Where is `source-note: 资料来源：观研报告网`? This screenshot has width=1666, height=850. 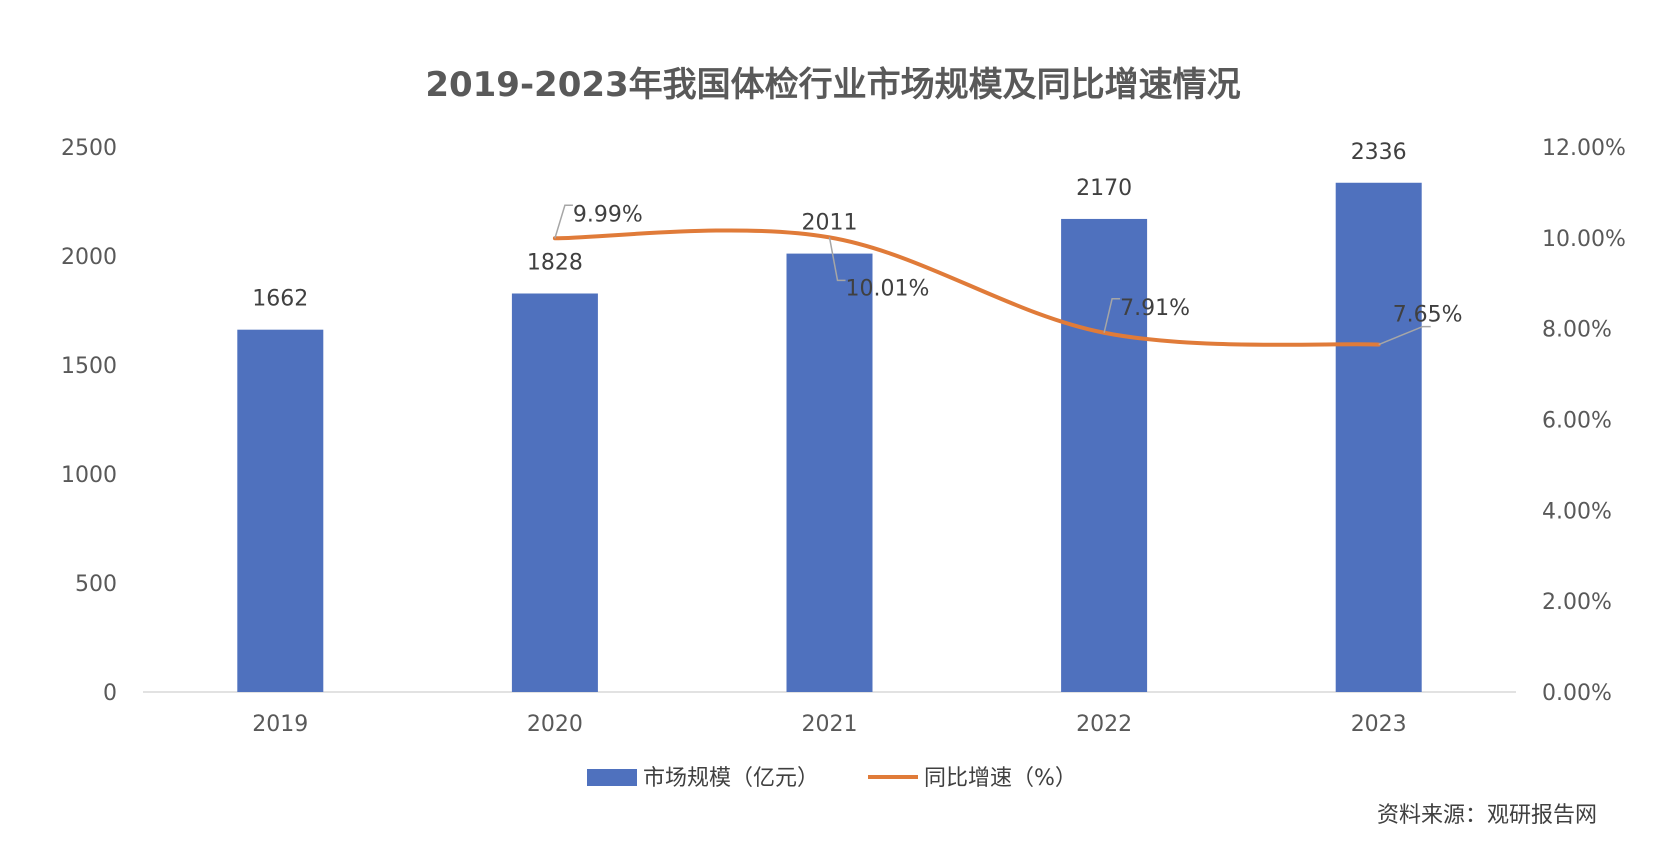 source-note: 资料来源：观研报告网 is located at coordinates (1487, 815).